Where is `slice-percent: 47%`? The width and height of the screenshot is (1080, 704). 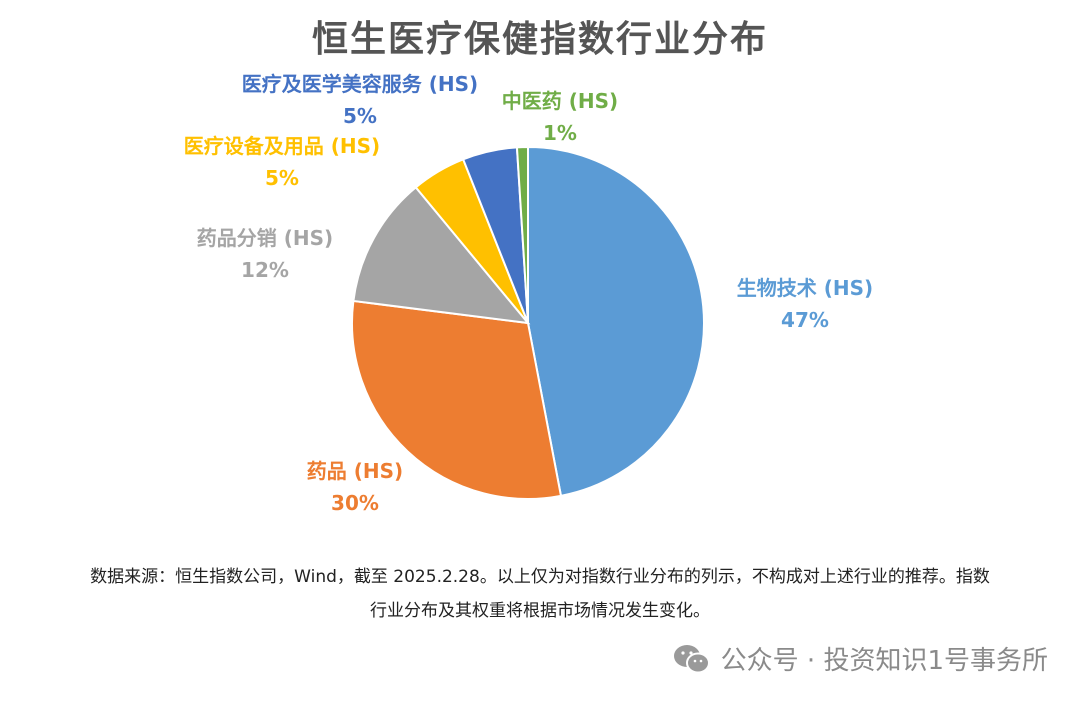 slice-percent: 47% is located at coordinates (805, 320).